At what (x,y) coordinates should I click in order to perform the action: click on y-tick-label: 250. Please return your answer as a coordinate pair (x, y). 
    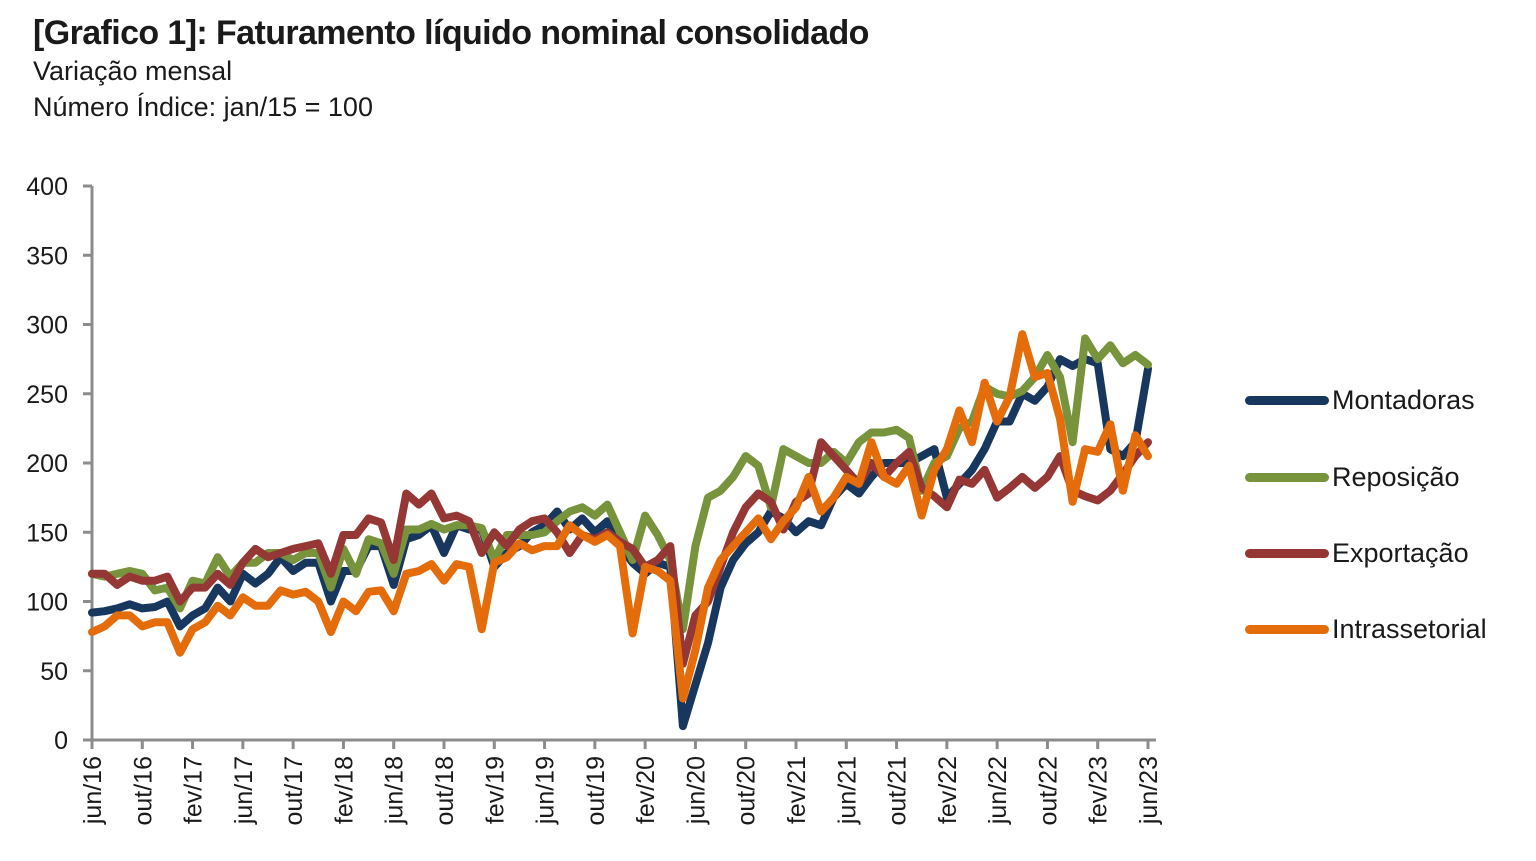
    Looking at the image, I should click on (47, 395).